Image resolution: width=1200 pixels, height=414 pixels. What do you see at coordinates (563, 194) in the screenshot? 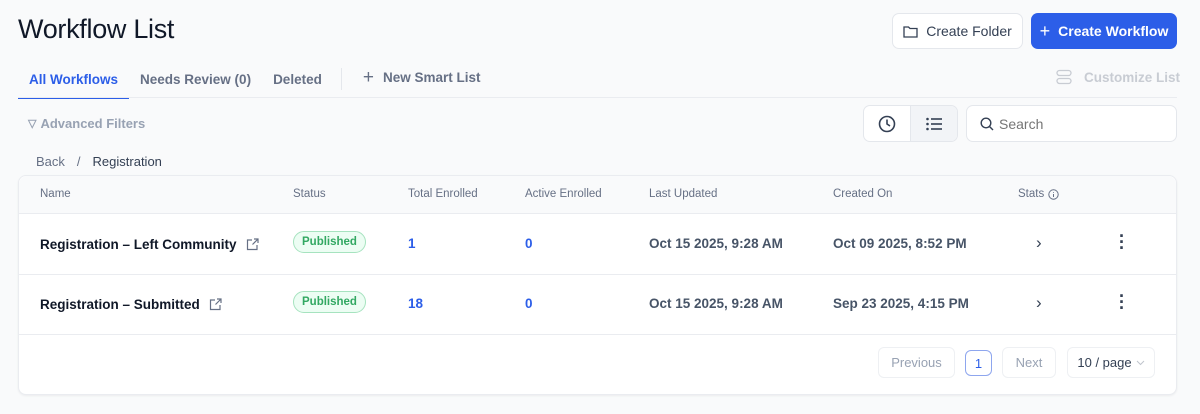
I see `column-header-active-enrolled: Active Enrolled` at bounding box center [563, 194].